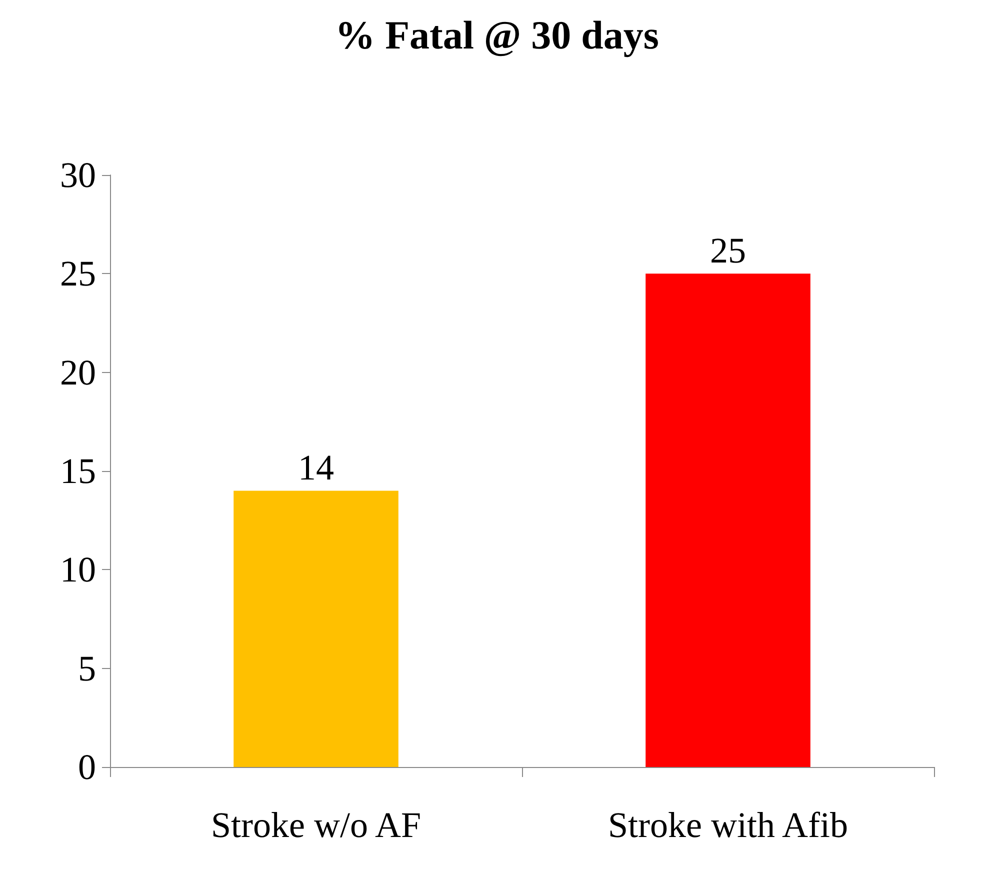 Image resolution: width=994 pixels, height=887 pixels. What do you see at coordinates (78, 175) in the screenshot?
I see `y-tick-label: 30` at bounding box center [78, 175].